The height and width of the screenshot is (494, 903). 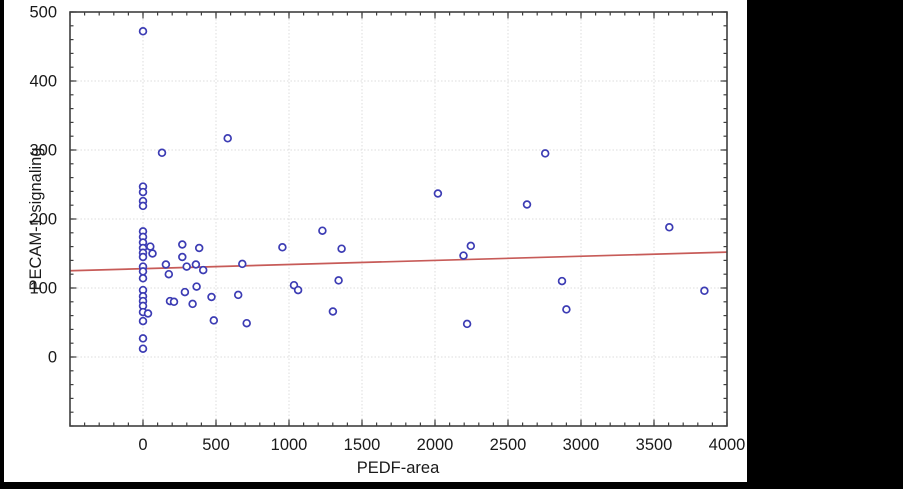 What do you see at coordinates (727, 445) in the screenshot?
I see `x-tick-label: 4000` at bounding box center [727, 445].